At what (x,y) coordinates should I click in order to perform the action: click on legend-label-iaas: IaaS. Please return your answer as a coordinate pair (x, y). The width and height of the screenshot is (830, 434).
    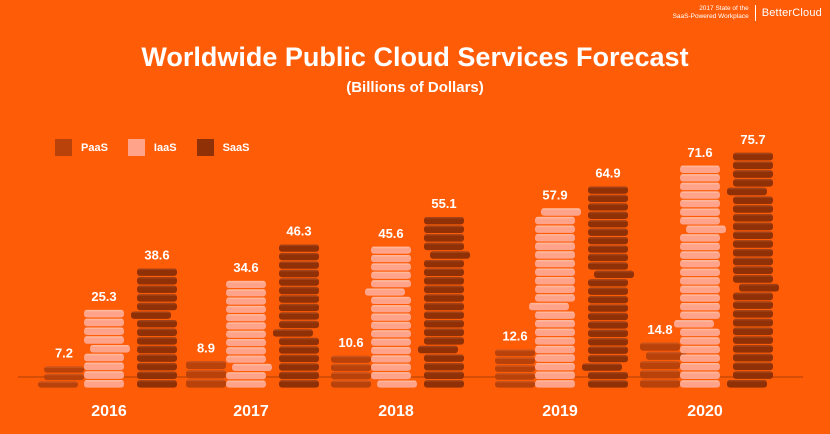
    Looking at the image, I should click on (165, 147).